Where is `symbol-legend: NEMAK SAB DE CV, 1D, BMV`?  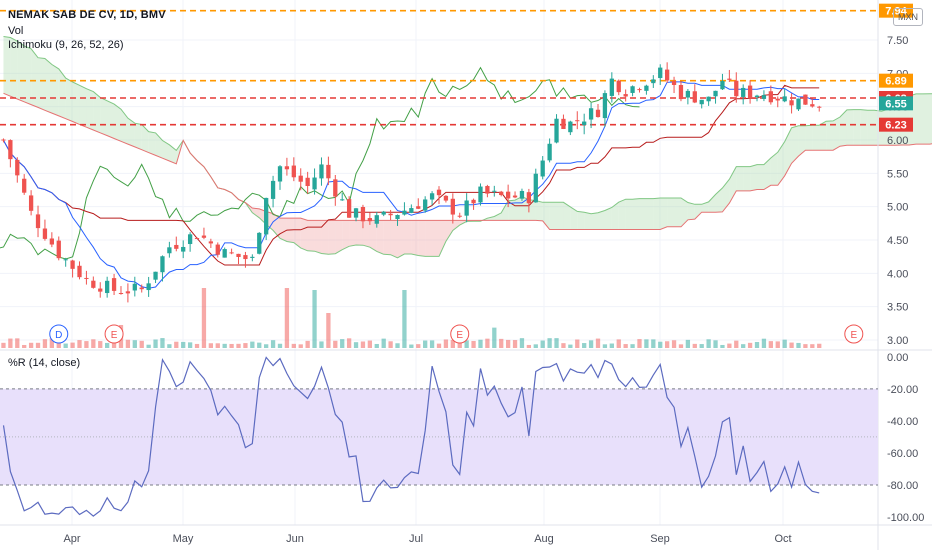
symbol-legend: NEMAK SAB DE CV, 1D, BMV is located at coordinates (87, 15).